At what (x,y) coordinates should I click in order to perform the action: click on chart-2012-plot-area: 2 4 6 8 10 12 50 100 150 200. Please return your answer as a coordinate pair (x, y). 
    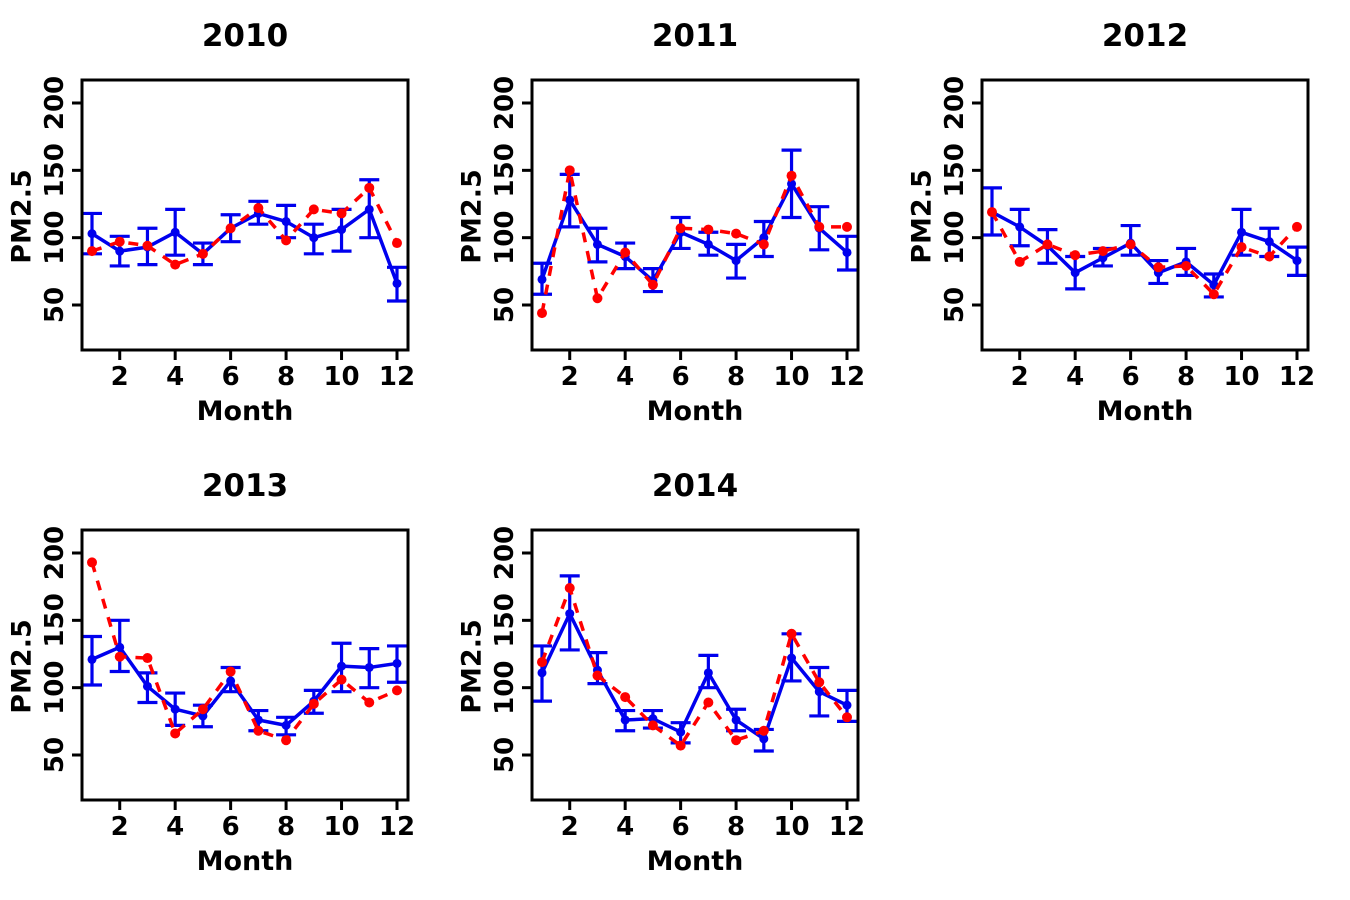
    Looking at the image, I should click on (1127, 234).